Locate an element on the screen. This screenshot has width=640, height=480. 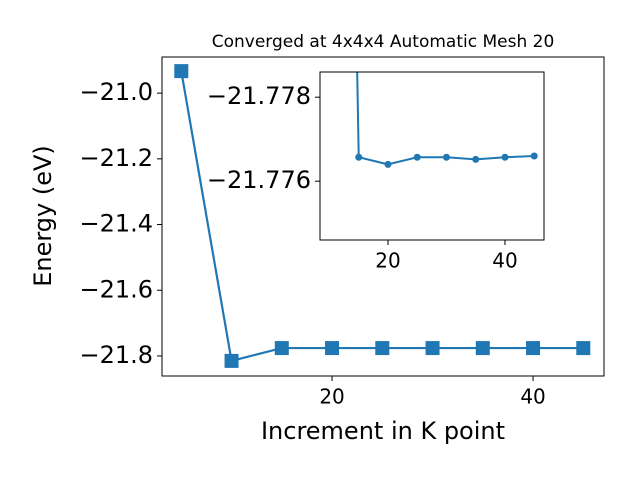
series-line is located at coordinates (445, 119).